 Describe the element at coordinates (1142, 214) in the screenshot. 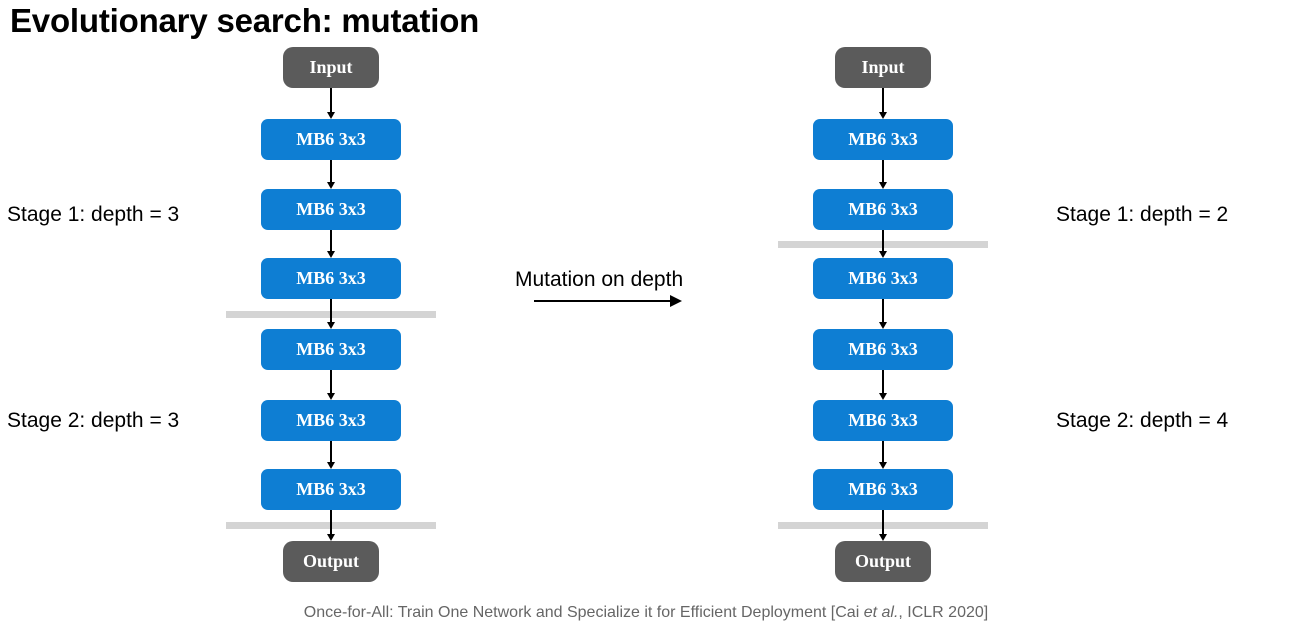

I see `right-stage1-label: Stage 1: depth = 2` at that location.